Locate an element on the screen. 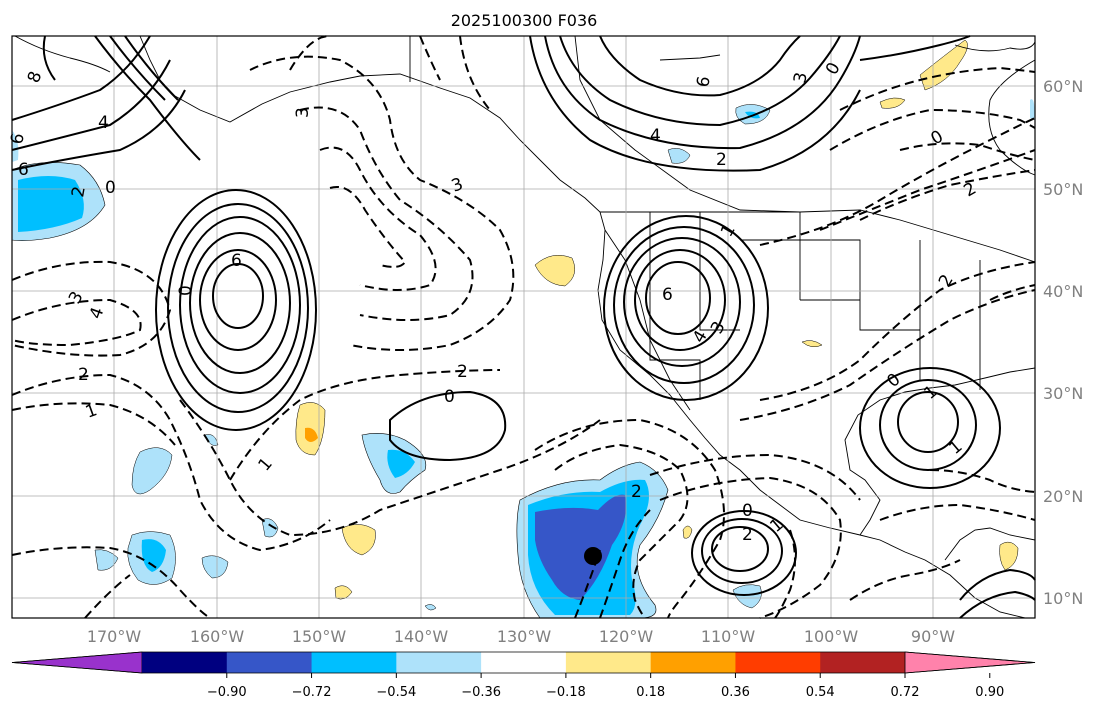 The image size is (1105, 712). lon-label: 160°W is located at coordinates (217, 636).